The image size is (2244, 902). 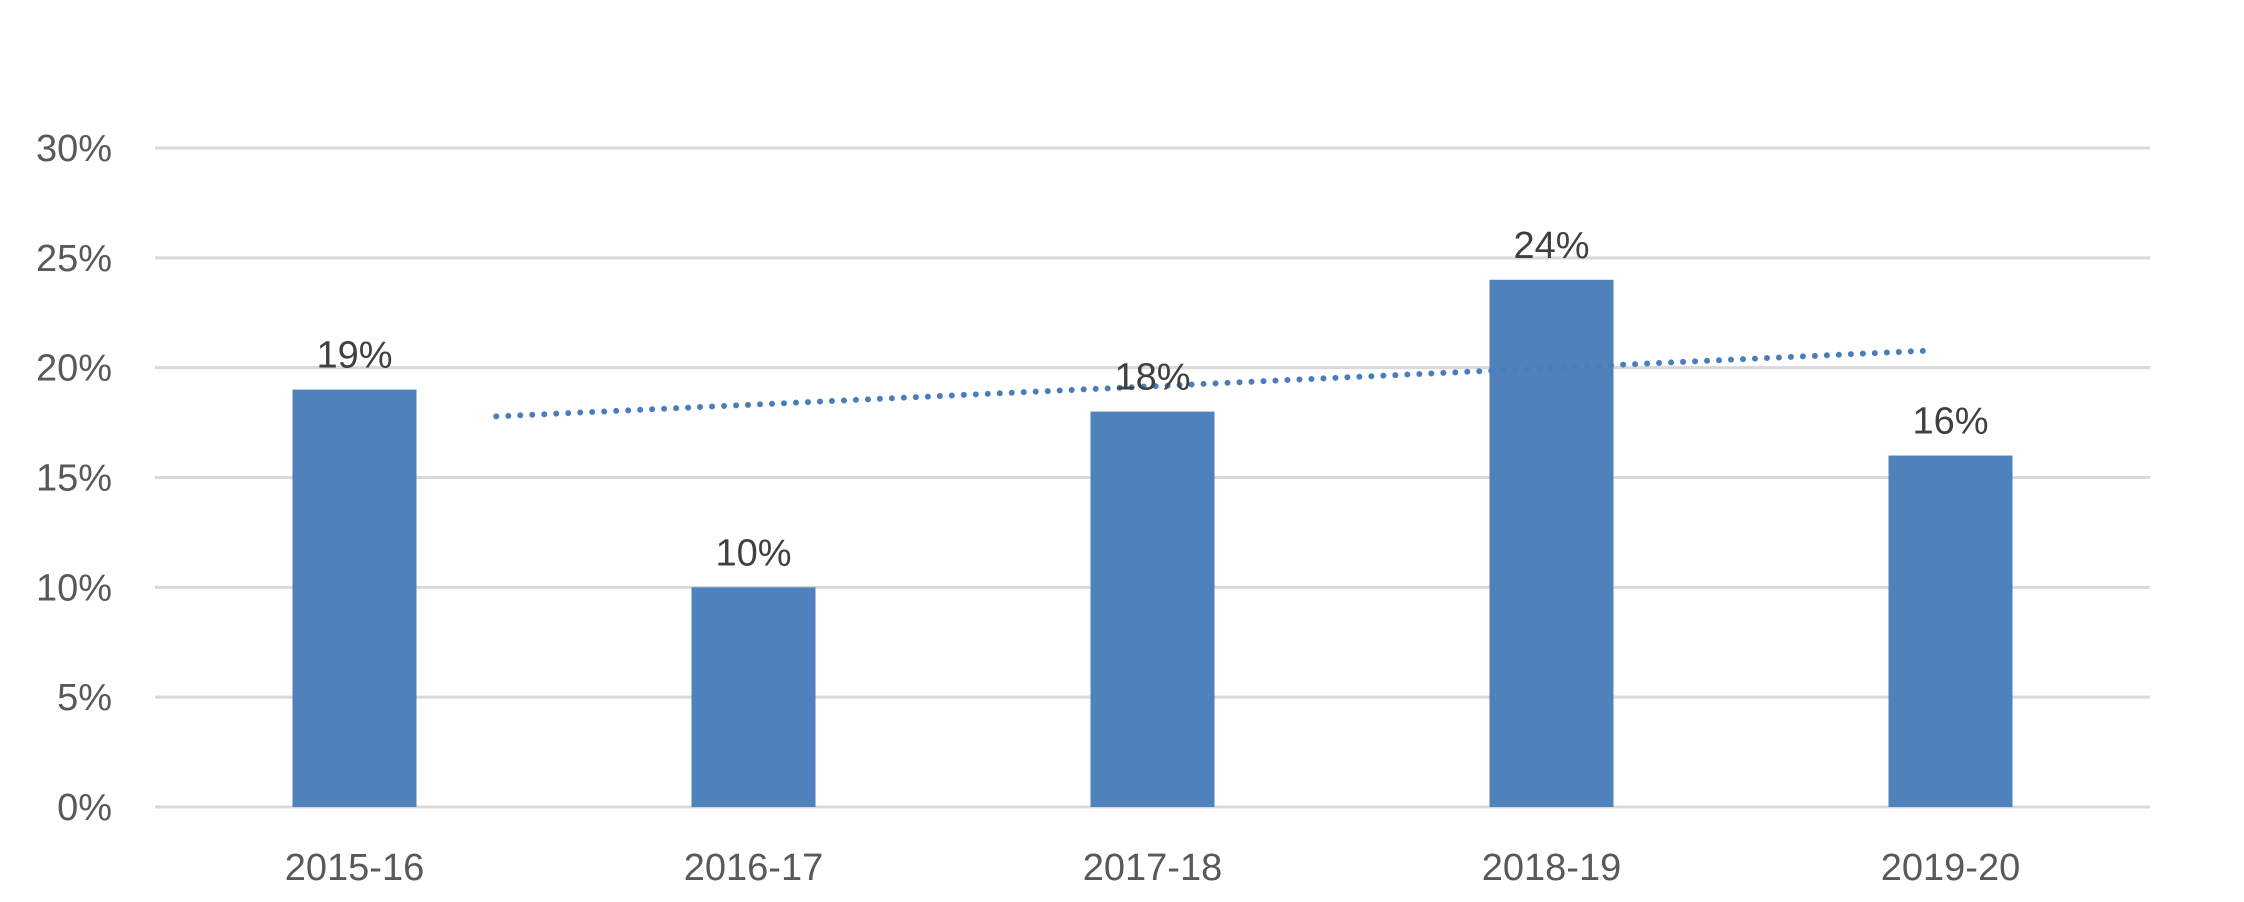 I want to click on y-tick-label: 10%, so click(x=74, y=588).